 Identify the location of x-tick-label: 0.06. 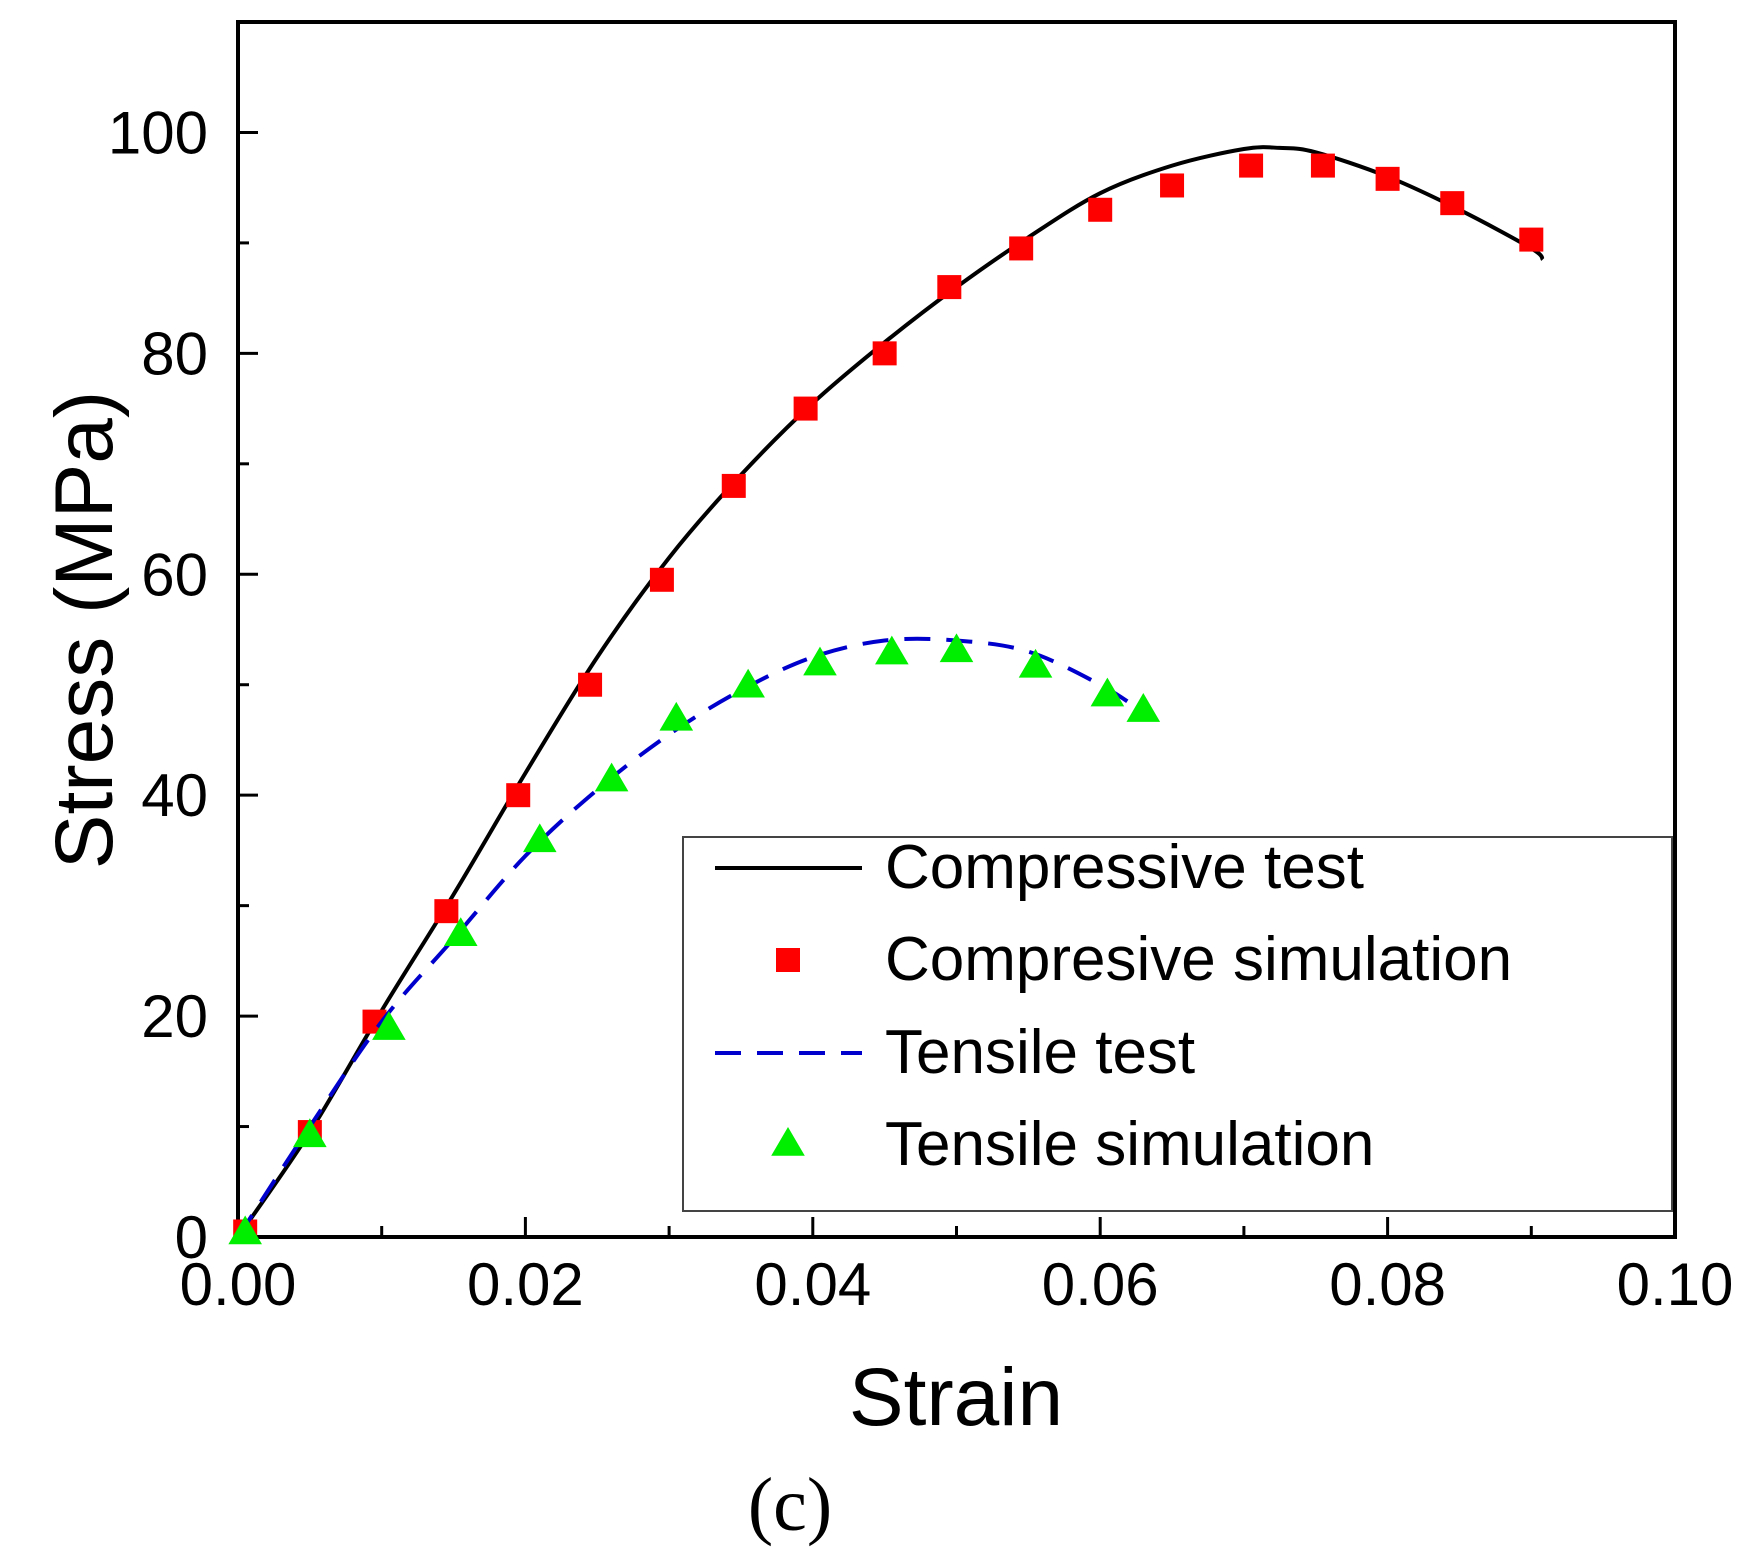
(1100, 1284).